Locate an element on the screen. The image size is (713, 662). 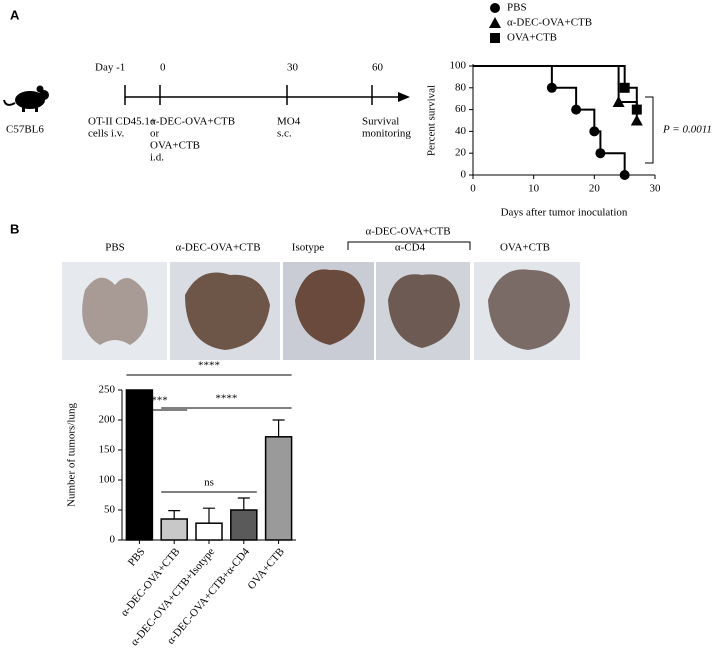
x-tick-label: 10 is located at coordinates (534, 189).